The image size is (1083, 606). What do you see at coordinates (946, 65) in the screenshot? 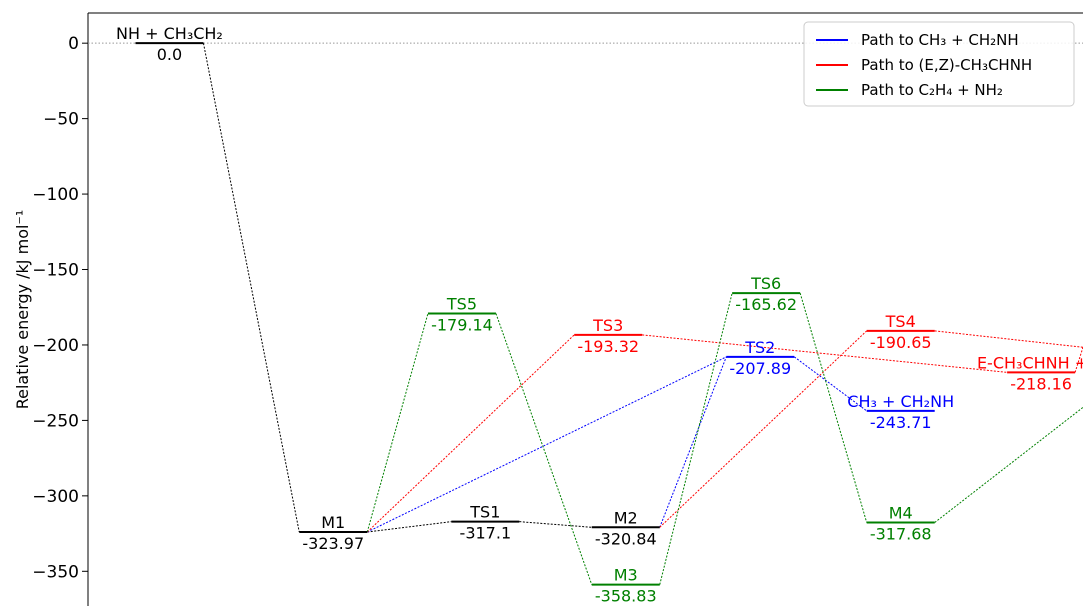
I see `legend-entry-label: Path to (E,Z)-CH₃CHNH` at bounding box center [946, 65].